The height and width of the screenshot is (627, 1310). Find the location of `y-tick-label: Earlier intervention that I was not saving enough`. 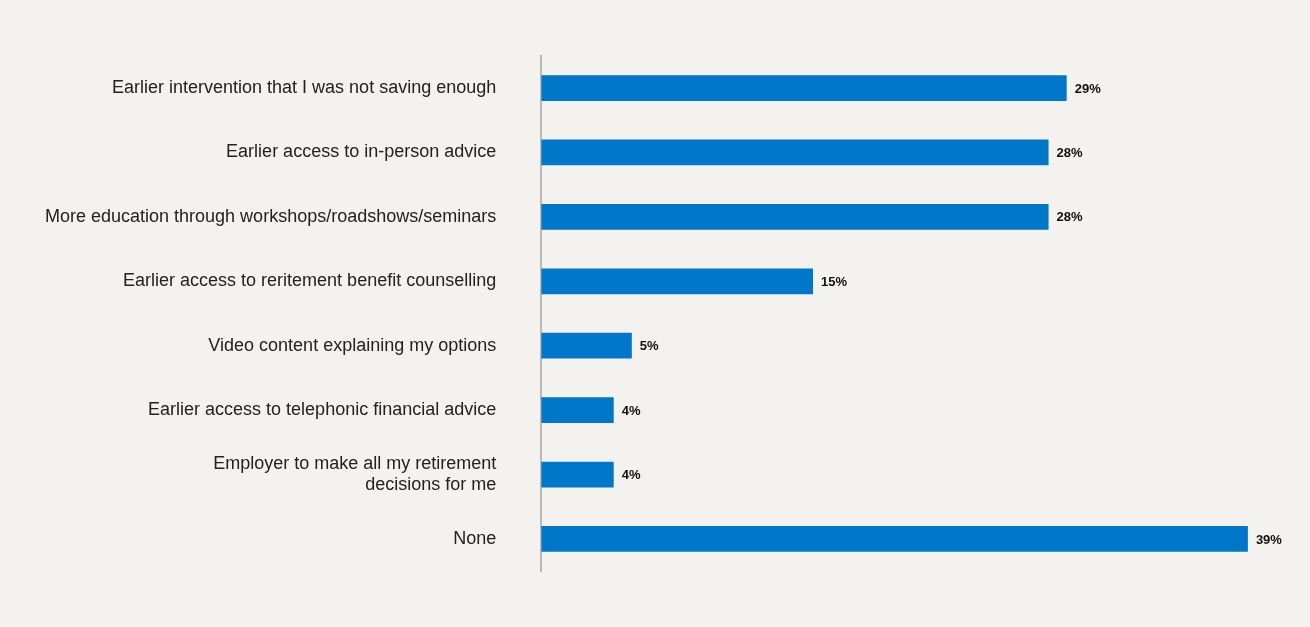

y-tick-label: Earlier intervention that I was not saving enough is located at coordinates (304, 86).